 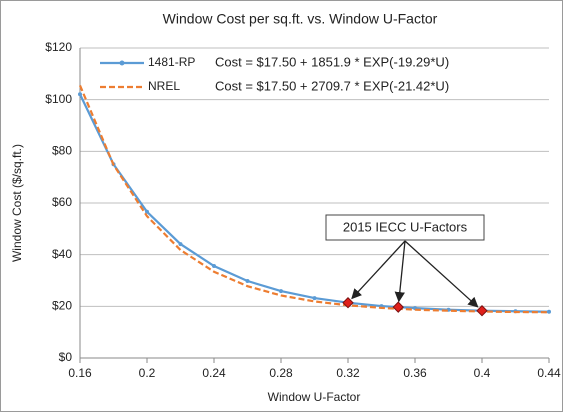 I want to click on y-tick-label: $120, so click(x=58, y=47).